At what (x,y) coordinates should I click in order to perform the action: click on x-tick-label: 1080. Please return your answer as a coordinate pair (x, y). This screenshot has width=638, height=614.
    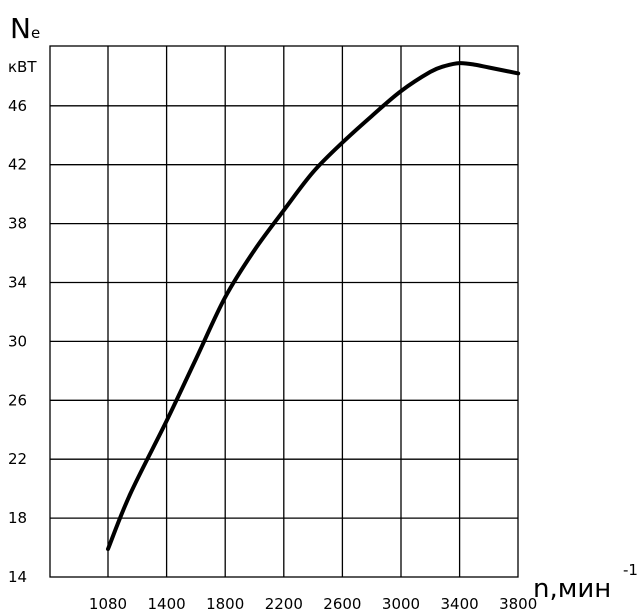
    Looking at the image, I should click on (108, 604).